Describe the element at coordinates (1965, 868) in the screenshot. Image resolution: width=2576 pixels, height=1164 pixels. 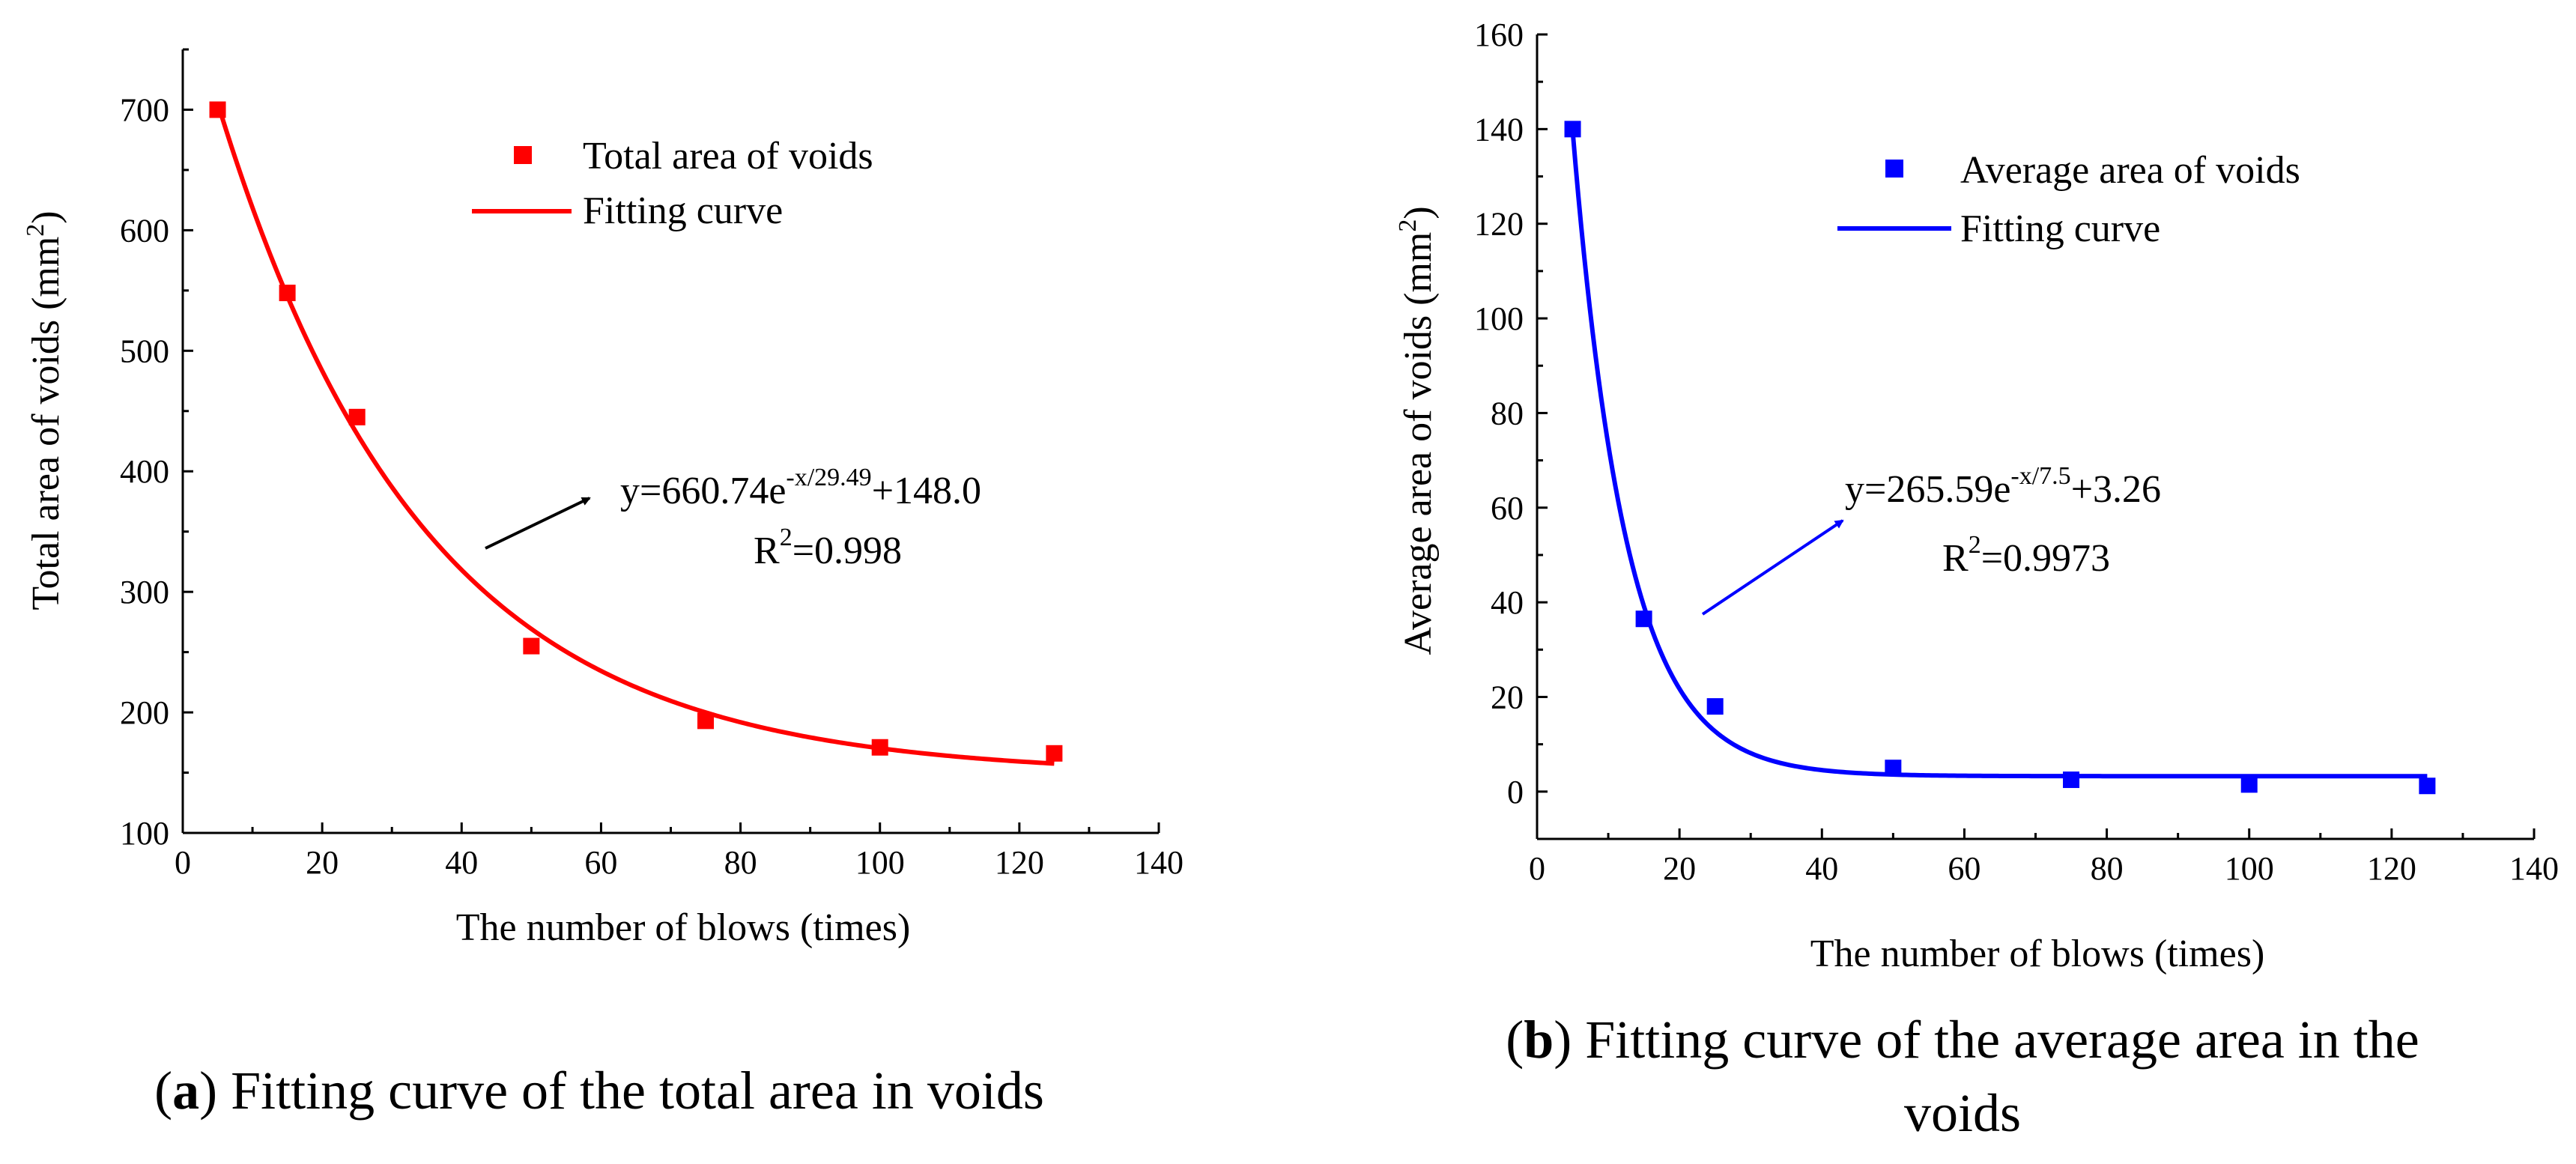
I see `chart-b-x-tick-label: 60` at that location.